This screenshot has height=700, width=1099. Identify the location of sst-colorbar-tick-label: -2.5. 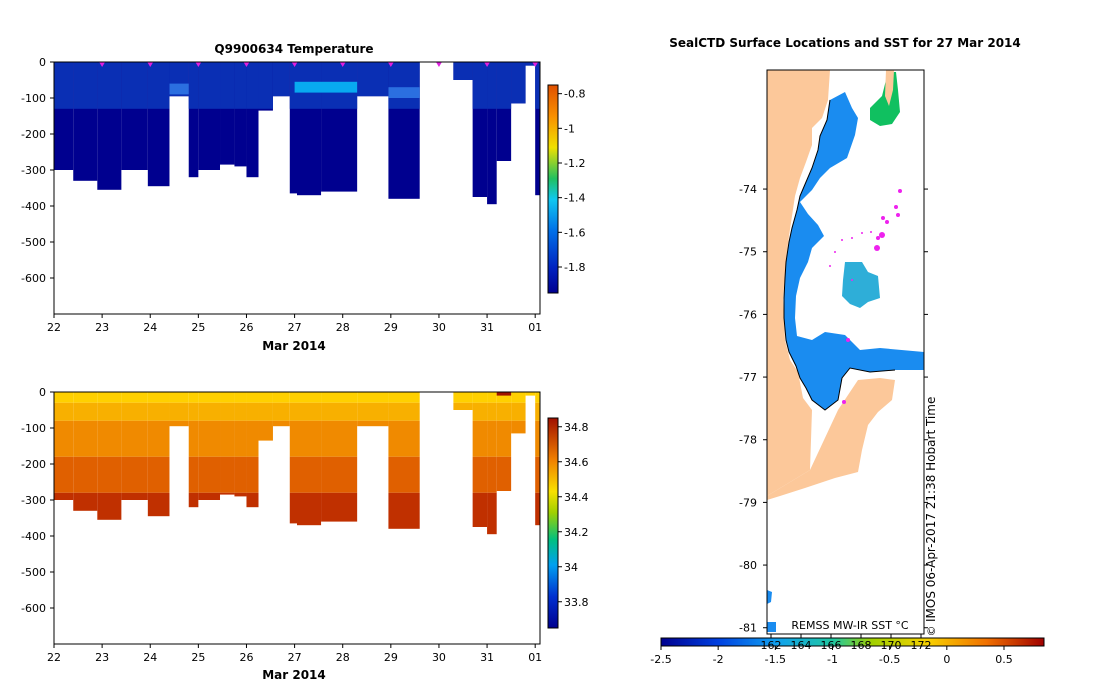
(660, 659).